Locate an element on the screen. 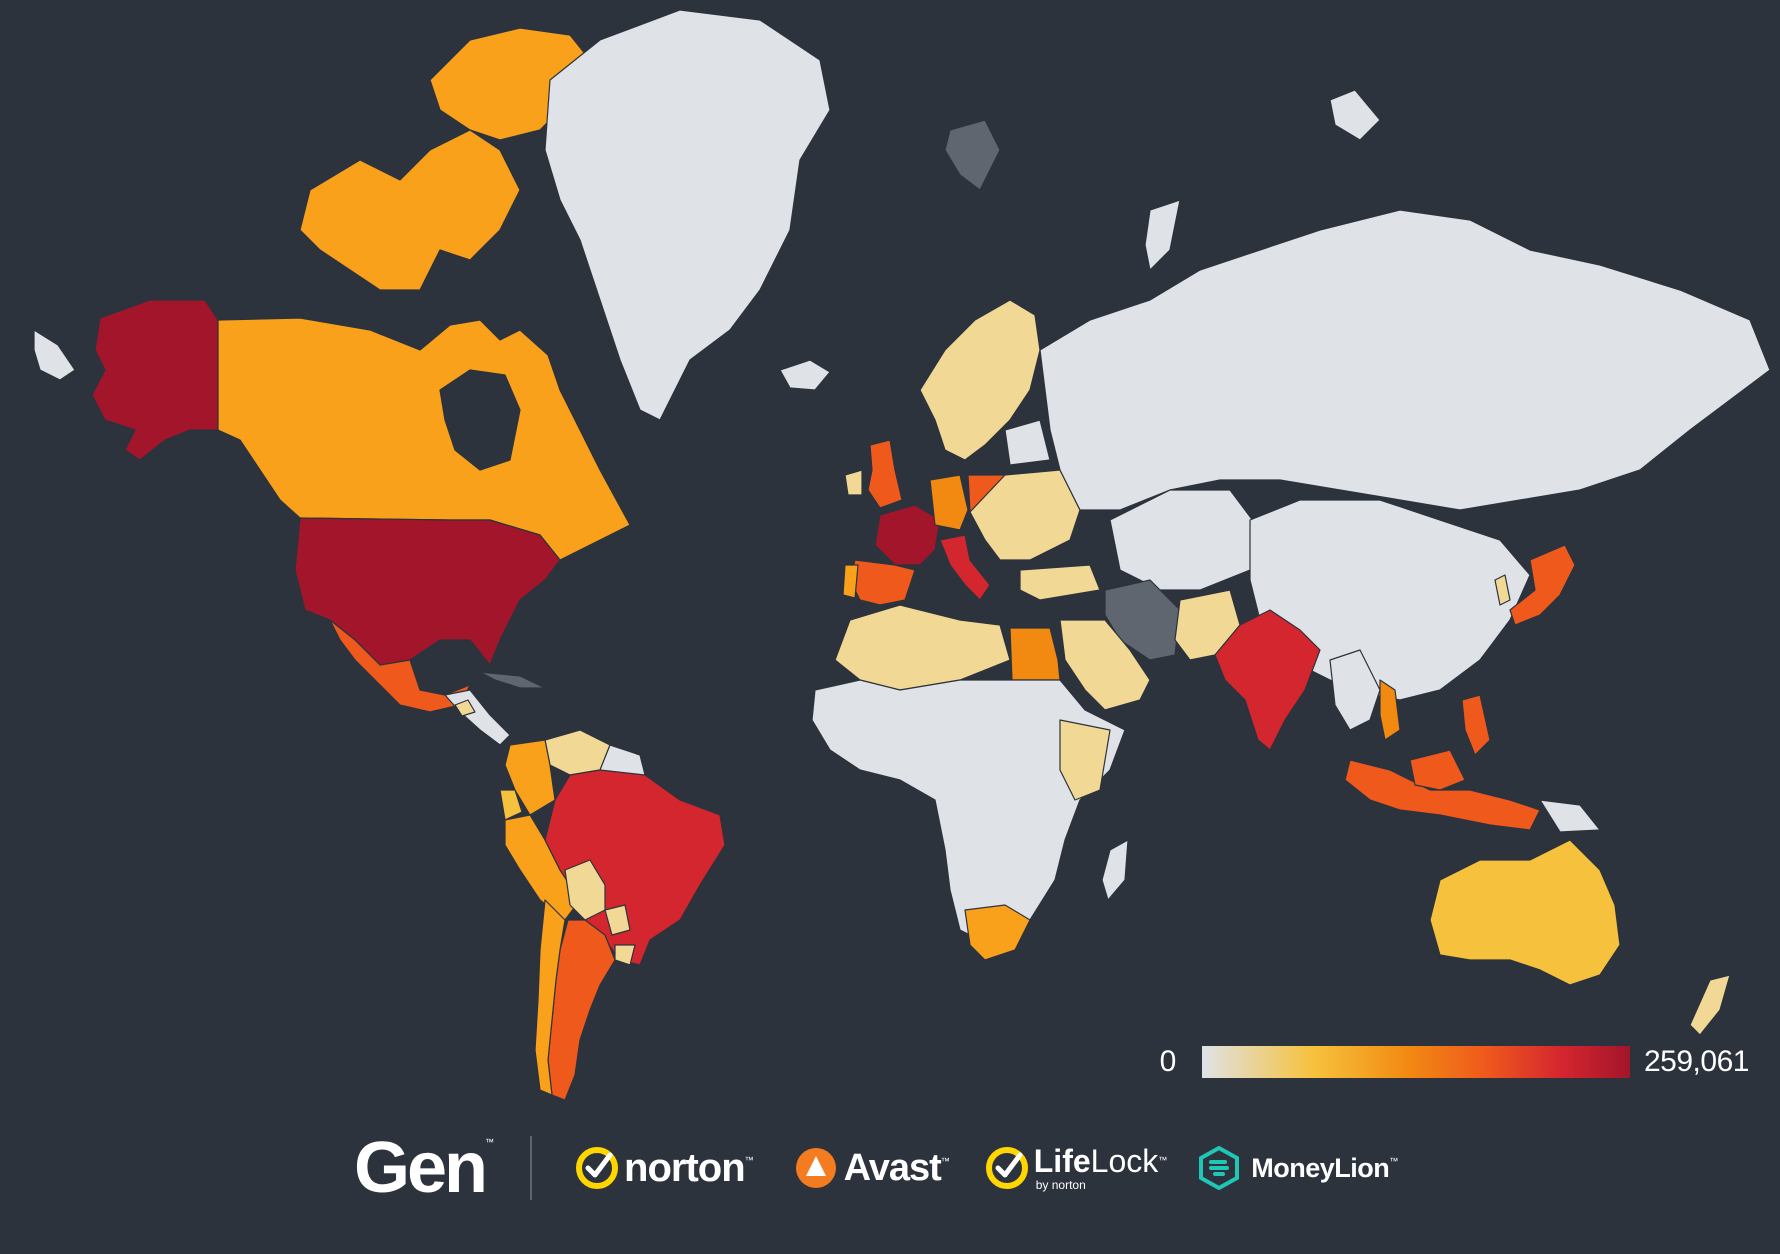 This screenshot has width=1780, height=1254. region-korea is located at coordinates (1502, 590).